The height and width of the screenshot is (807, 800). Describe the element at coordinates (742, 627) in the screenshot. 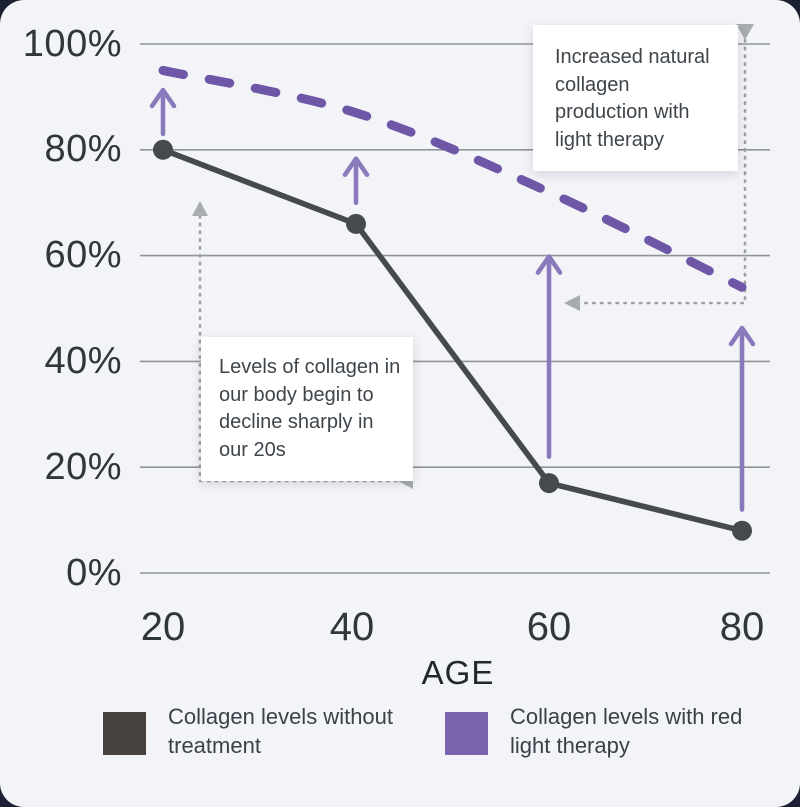

I see `x-tick-80: 80` at that location.